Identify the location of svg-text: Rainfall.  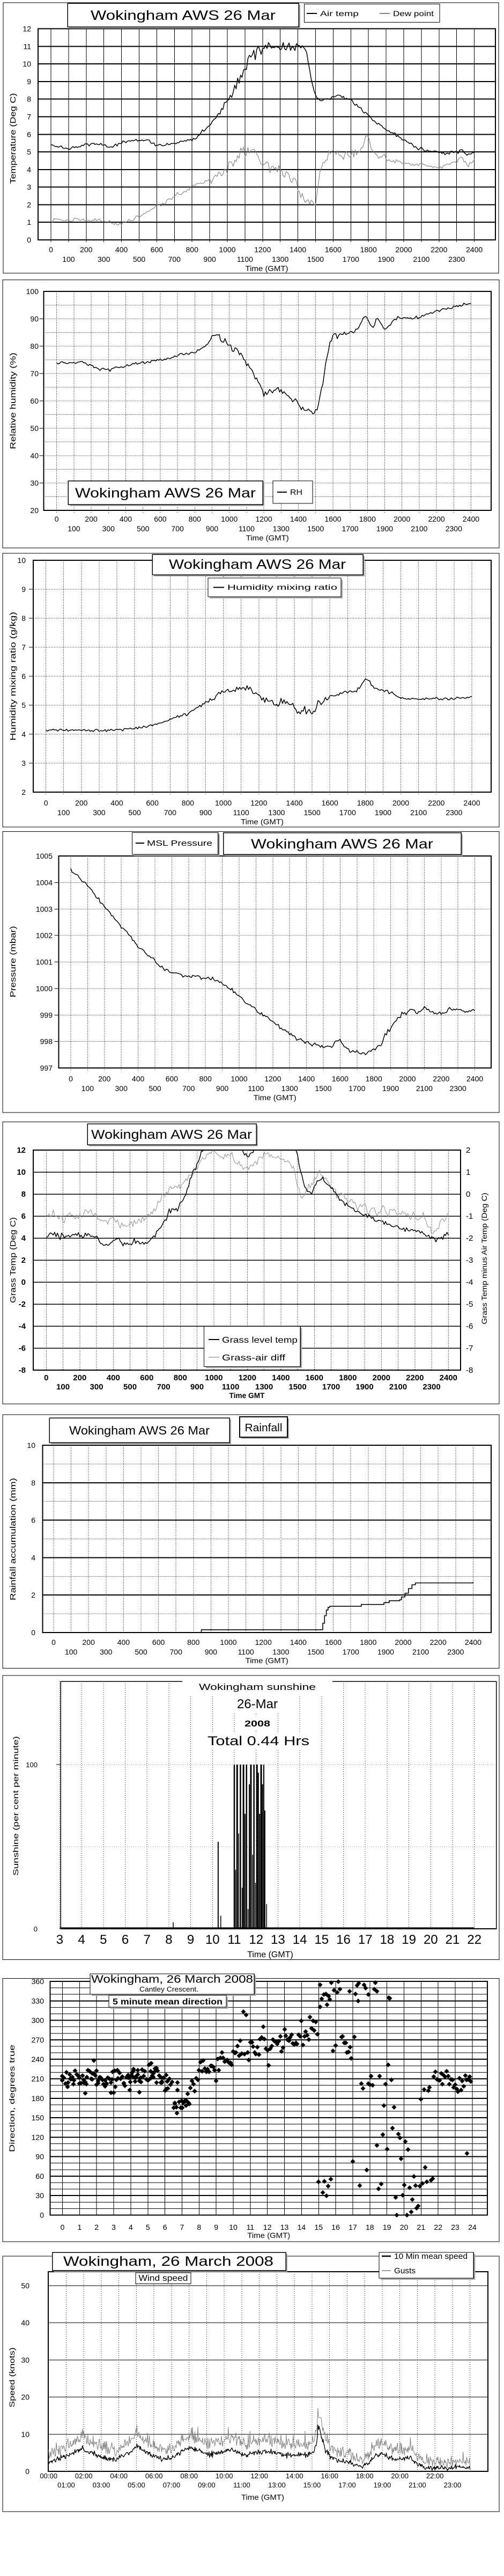
(264, 1428).